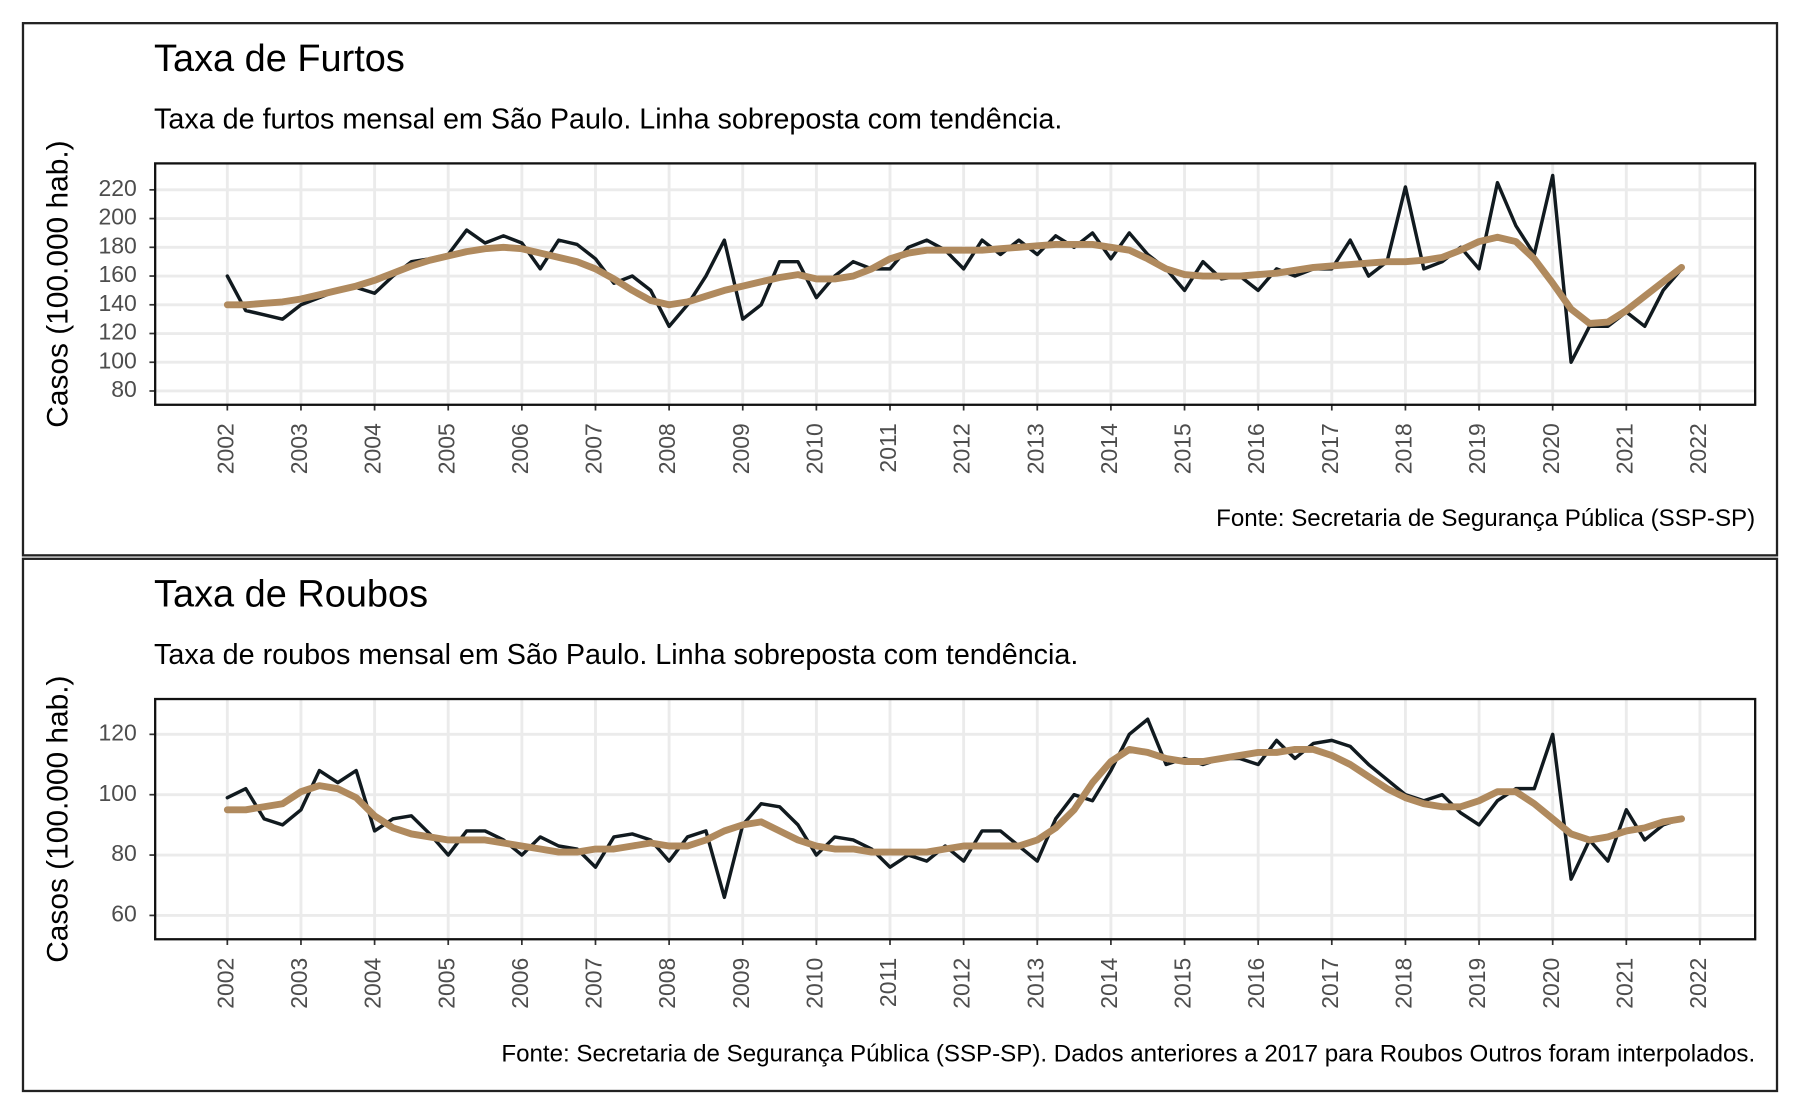 This screenshot has height=1113, width=1800. I want to click on chart-title: Taxa de Furtos, so click(279, 59).